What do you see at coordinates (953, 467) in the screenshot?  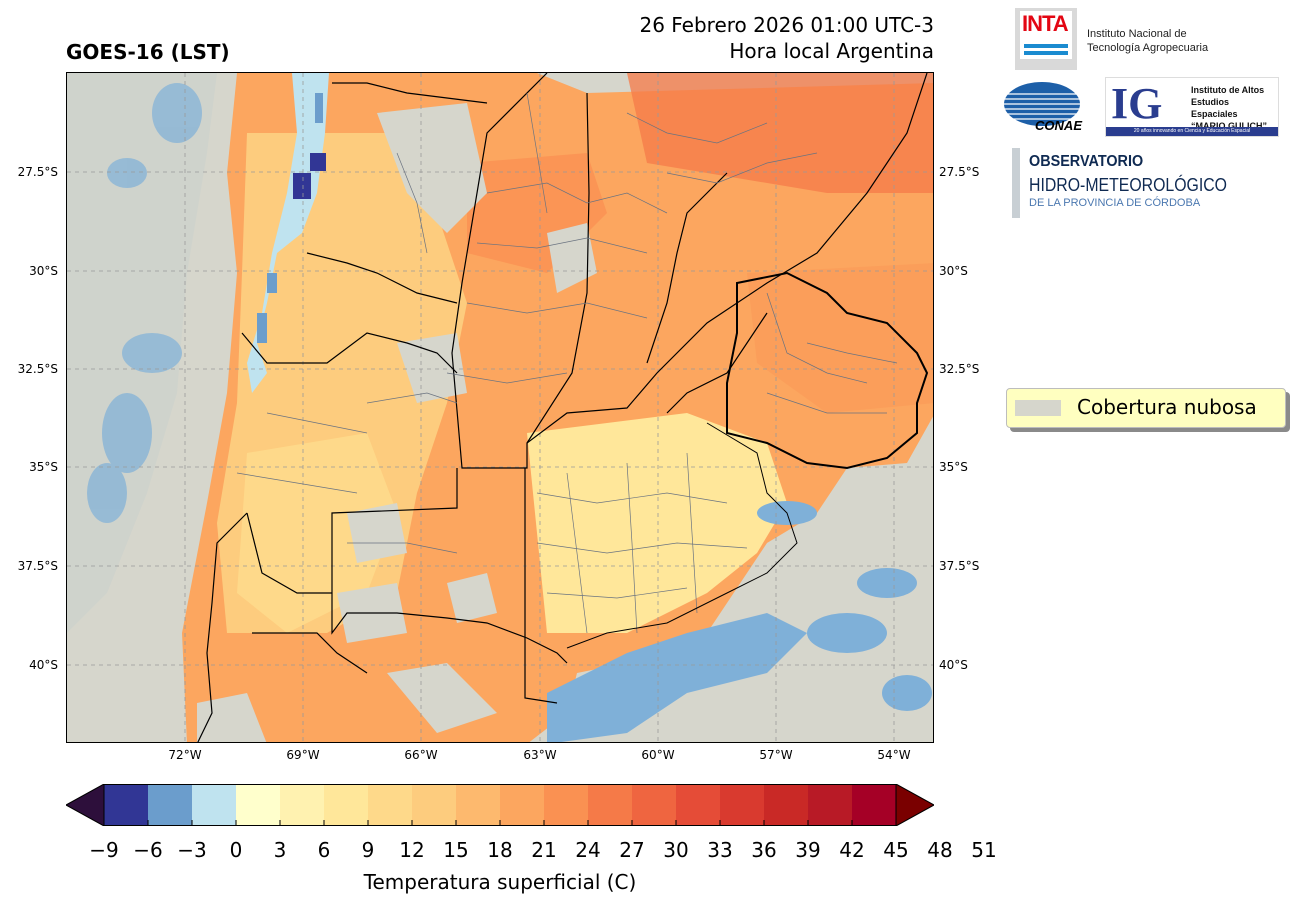 I see `lat-label-right: 35°S` at bounding box center [953, 467].